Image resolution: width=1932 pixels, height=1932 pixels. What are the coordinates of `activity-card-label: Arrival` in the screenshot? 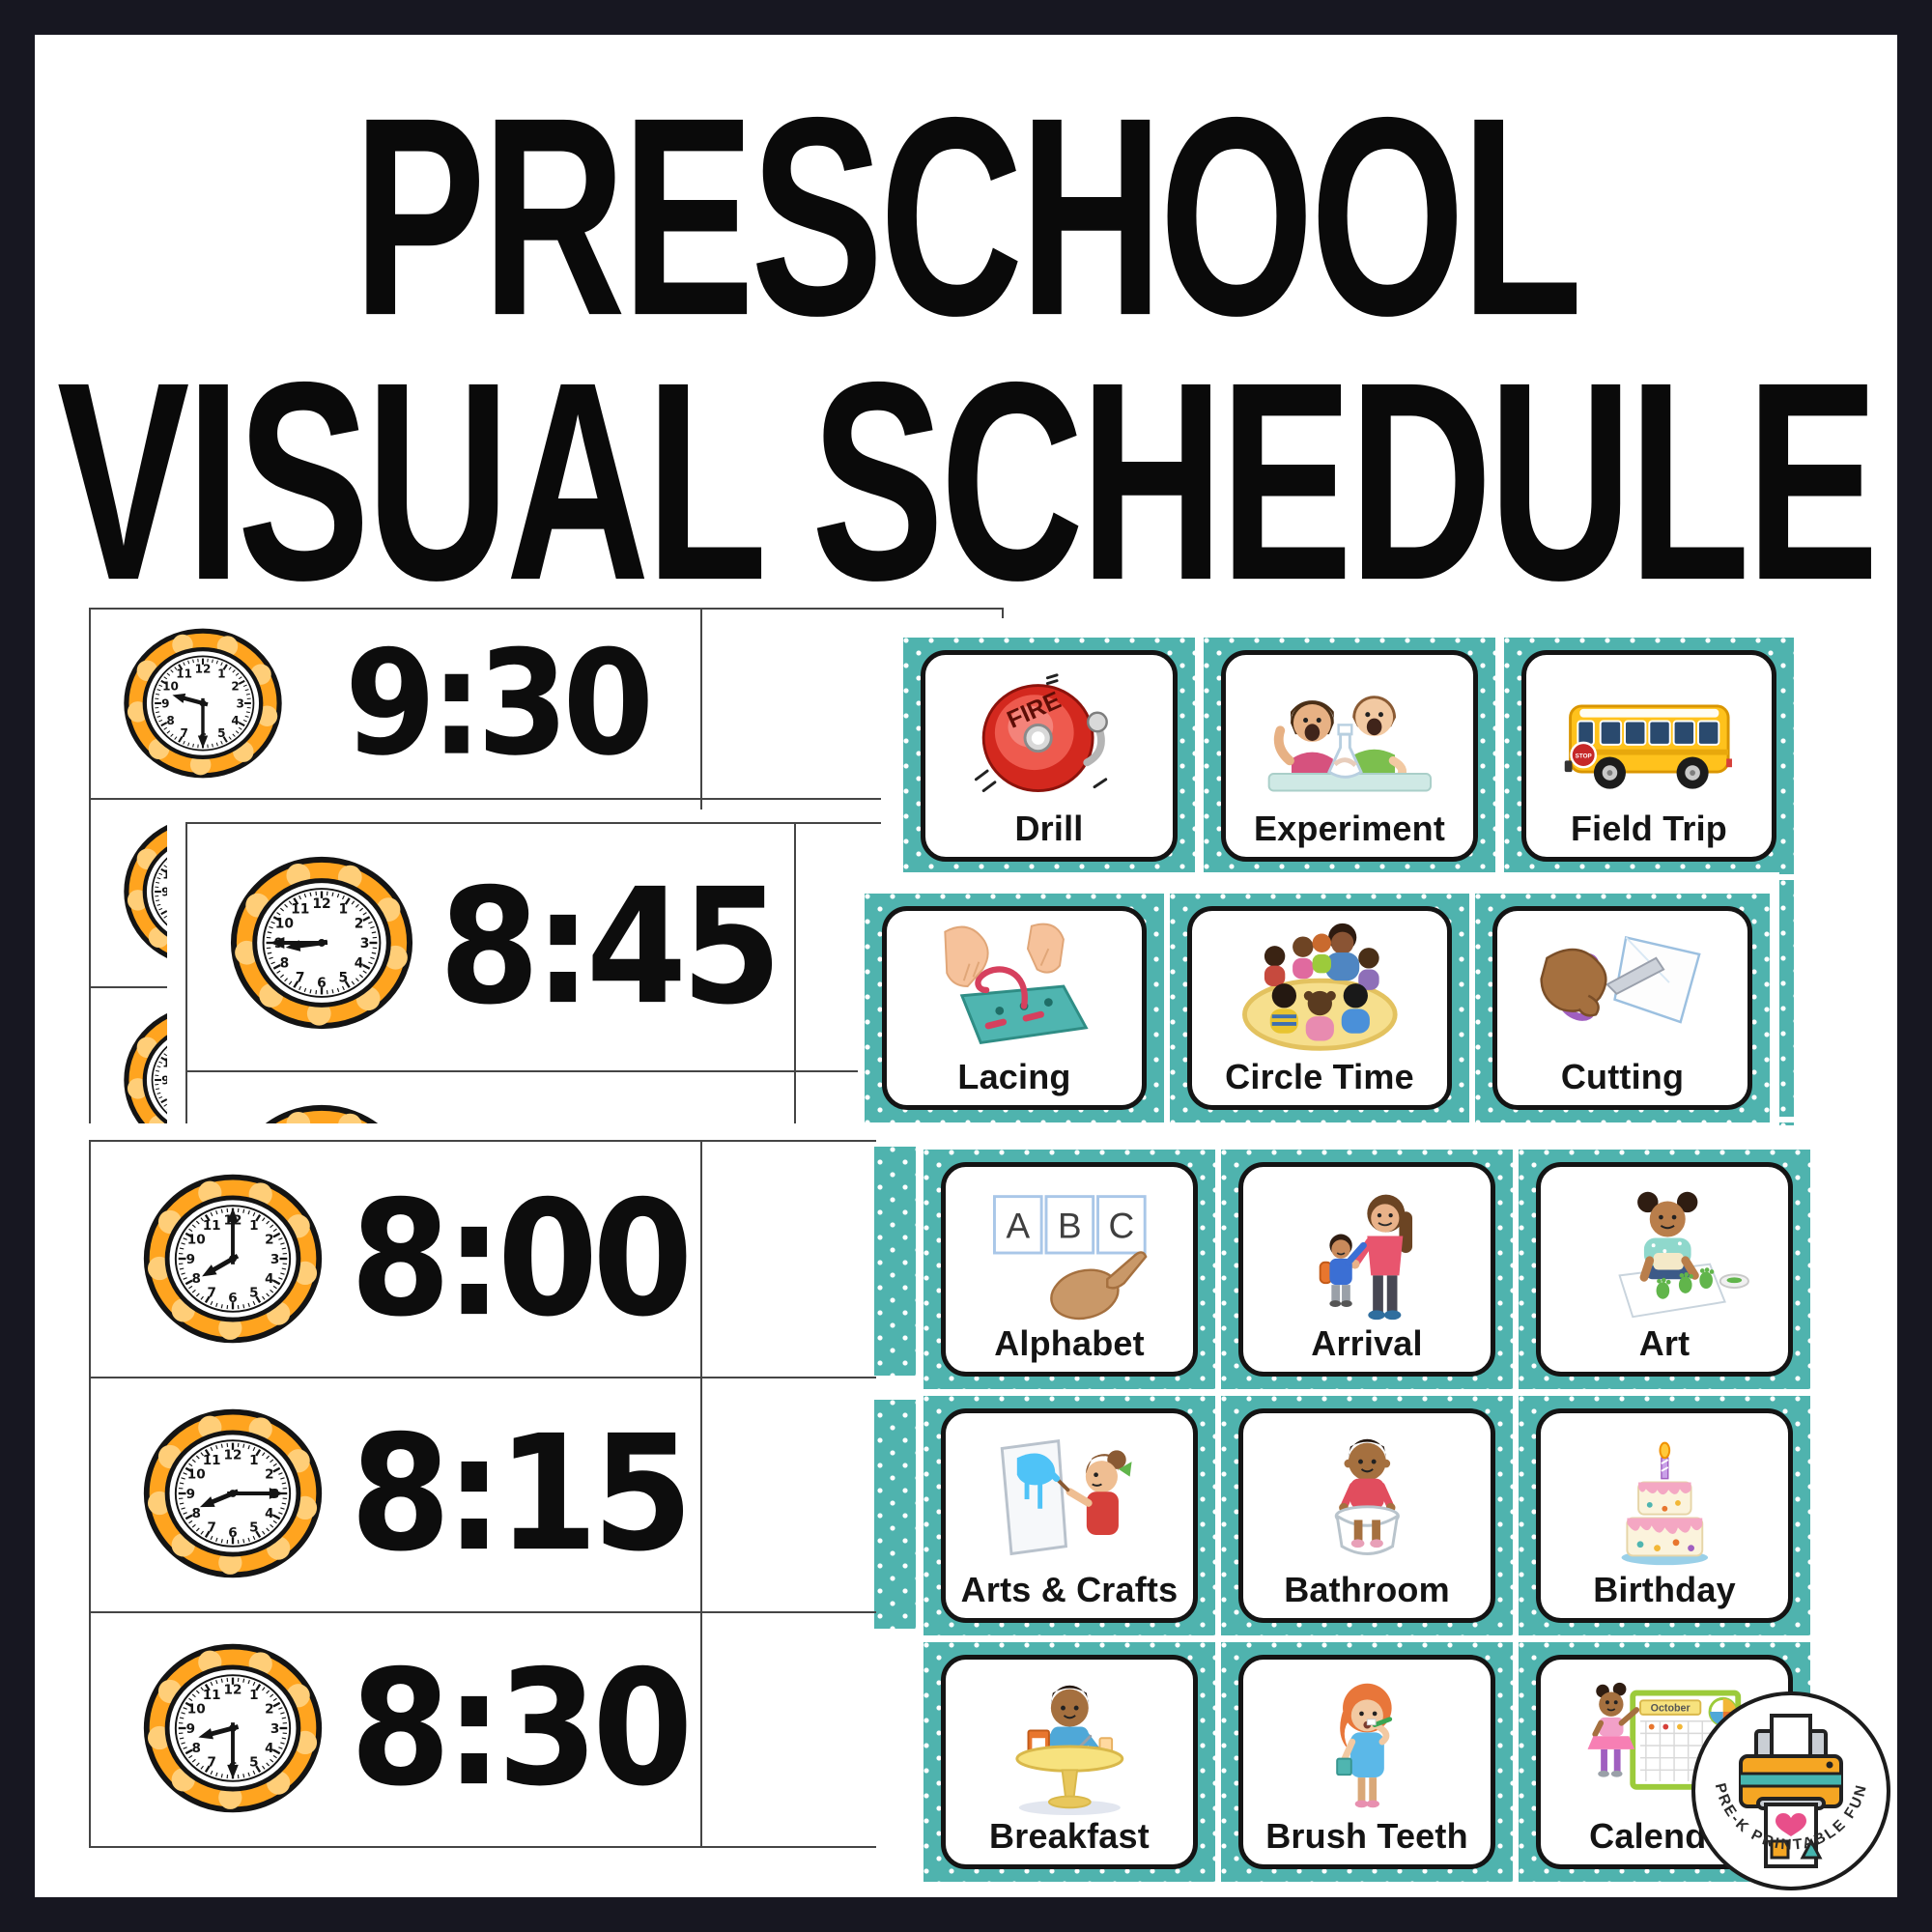 It's located at (1367, 1343).